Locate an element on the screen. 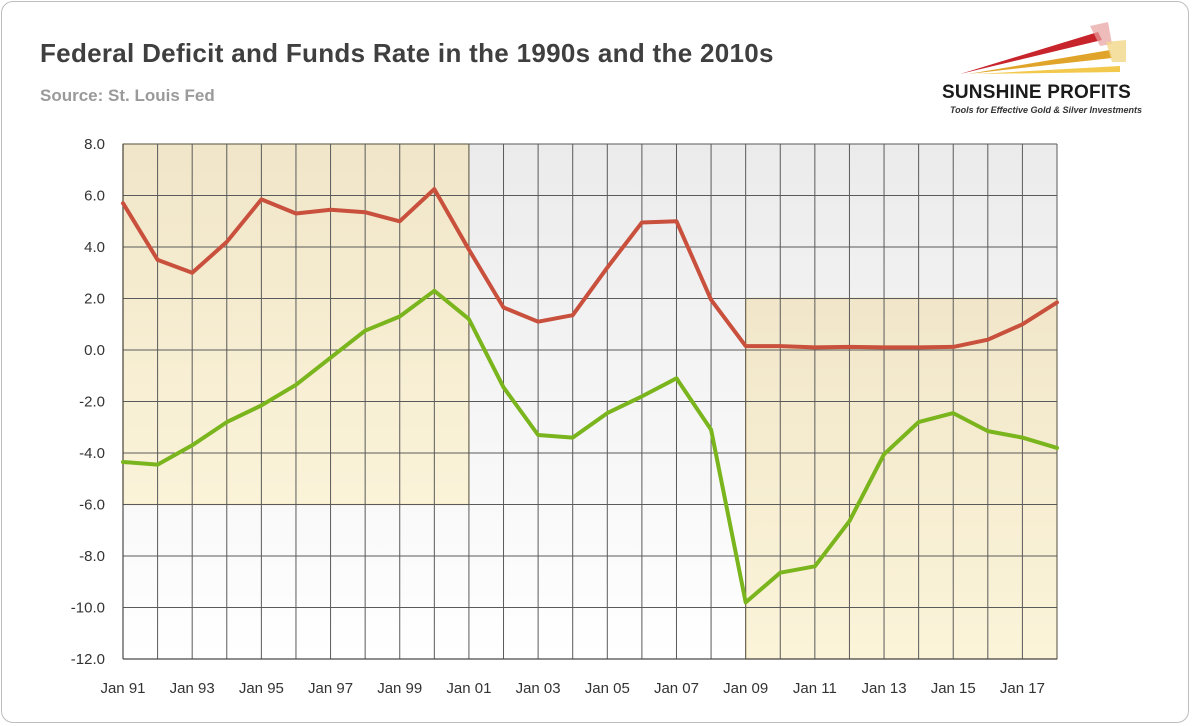  x-tick-label: Jan 17 is located at coordinates (1022, 688).